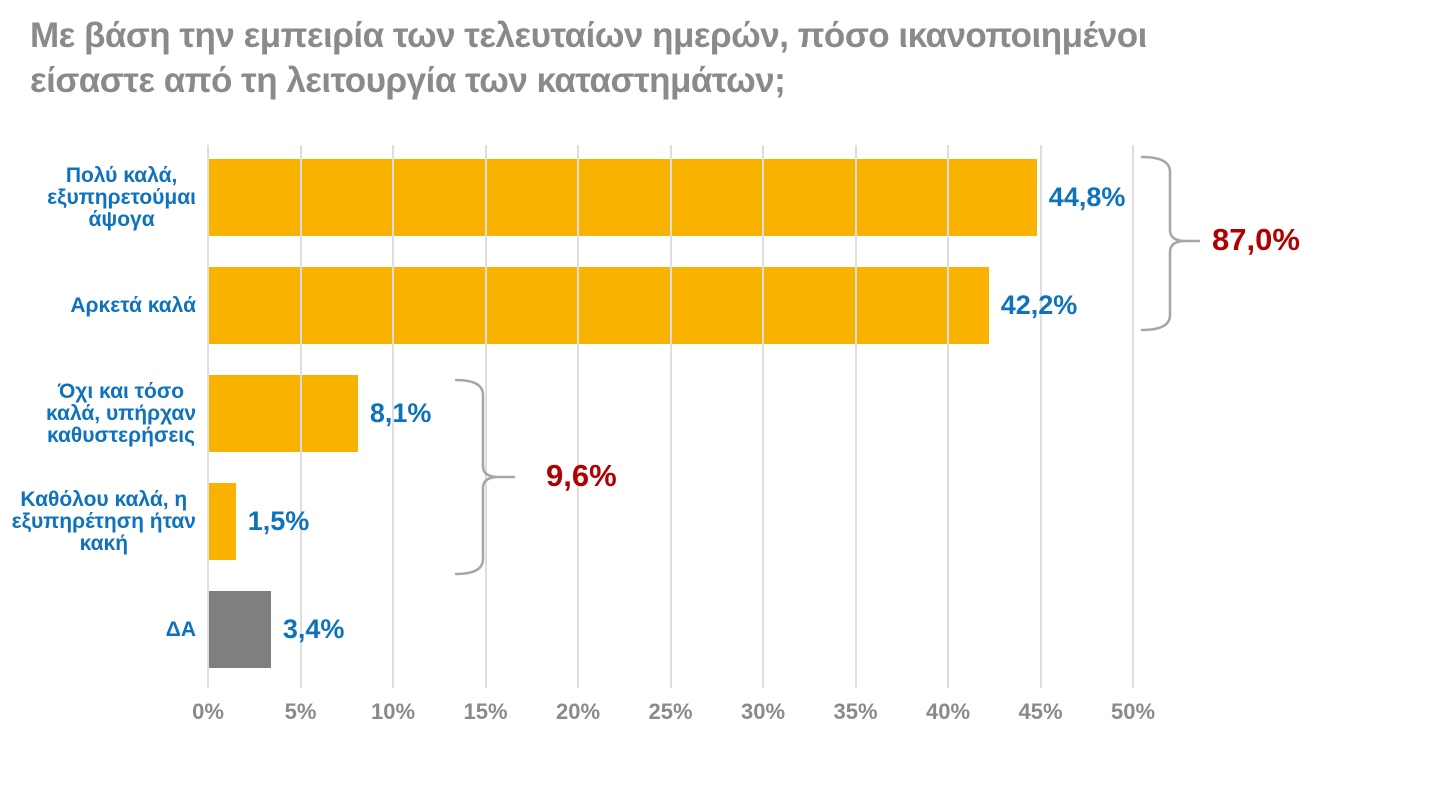 The height and width of the screenshot is (785, 1454). I want to click on x-tick: 50%, so click(1133, 711).